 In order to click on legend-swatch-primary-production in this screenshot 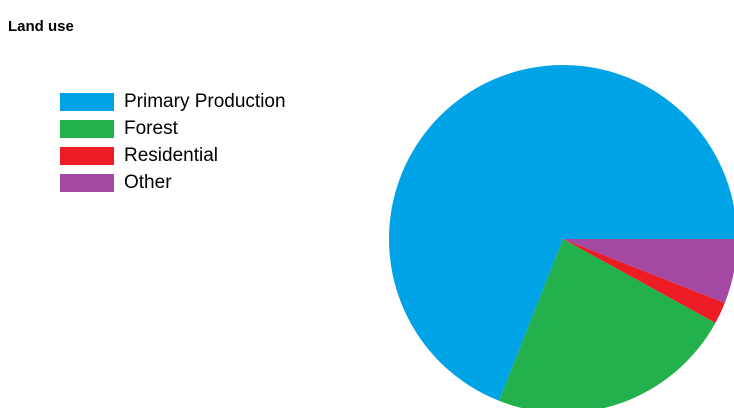, I will do `click(87, 102)`.